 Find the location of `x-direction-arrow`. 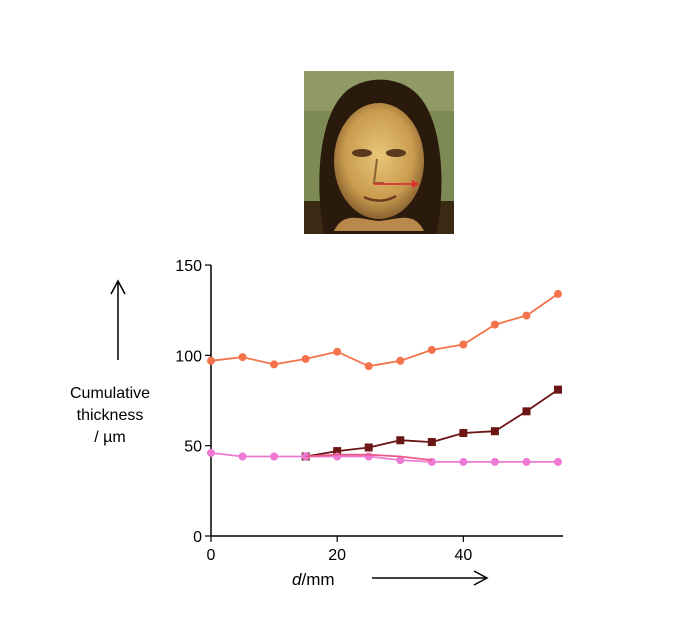

x-direction-arrow is located at coordinates (430, 578).